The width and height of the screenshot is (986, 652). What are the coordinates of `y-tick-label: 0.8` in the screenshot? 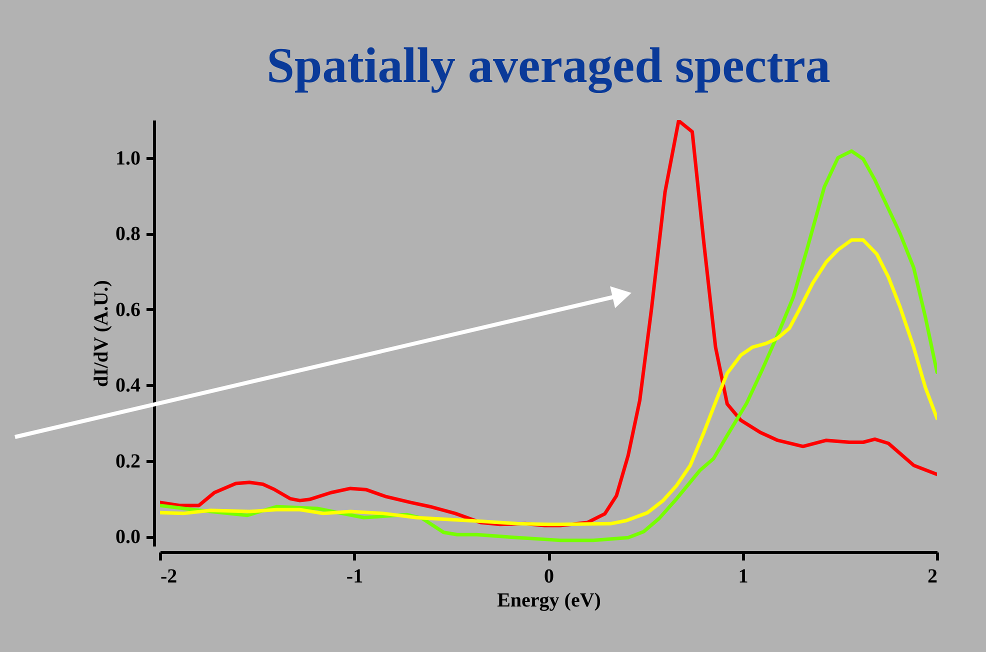 It's located at (128, 234).